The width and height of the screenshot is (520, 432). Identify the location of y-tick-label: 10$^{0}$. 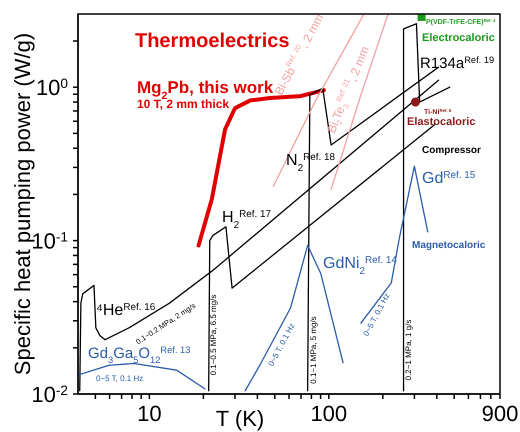
(52, 87).